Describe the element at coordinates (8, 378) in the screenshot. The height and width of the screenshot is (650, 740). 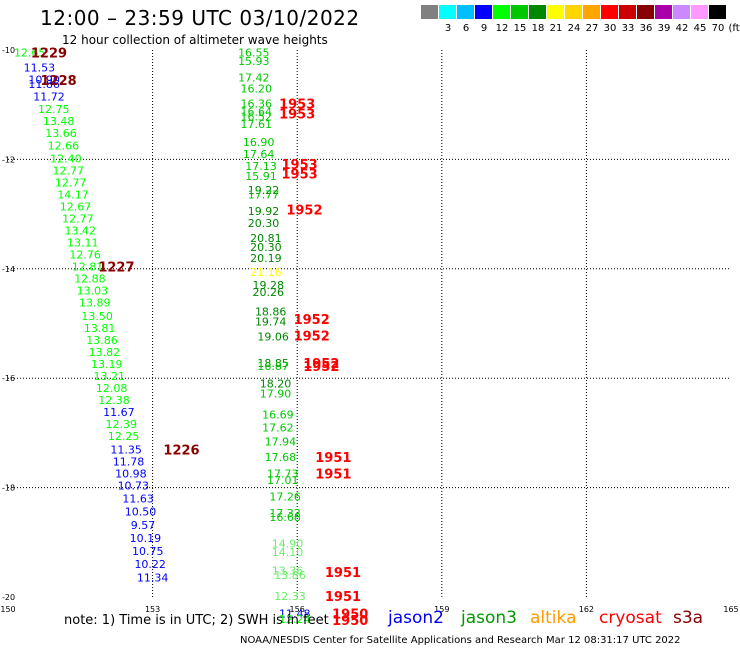
I see `y-tick-label: -16` at that location.